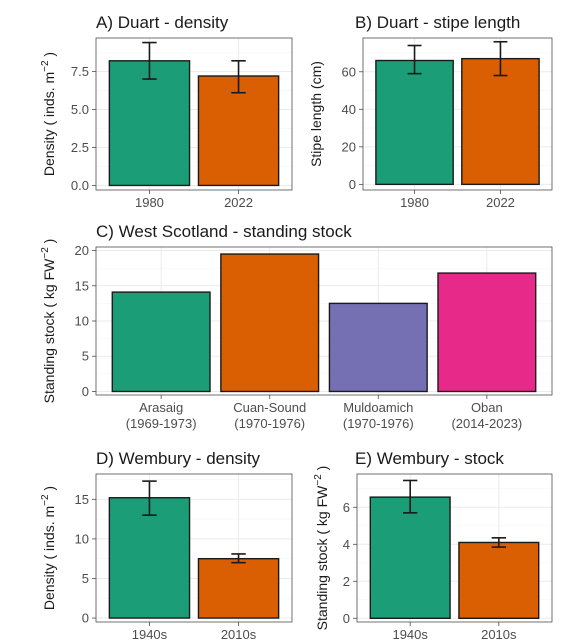 This screenshot has height=644, width=572. I want to click on y-tick-label: 60, so click(349, 71).